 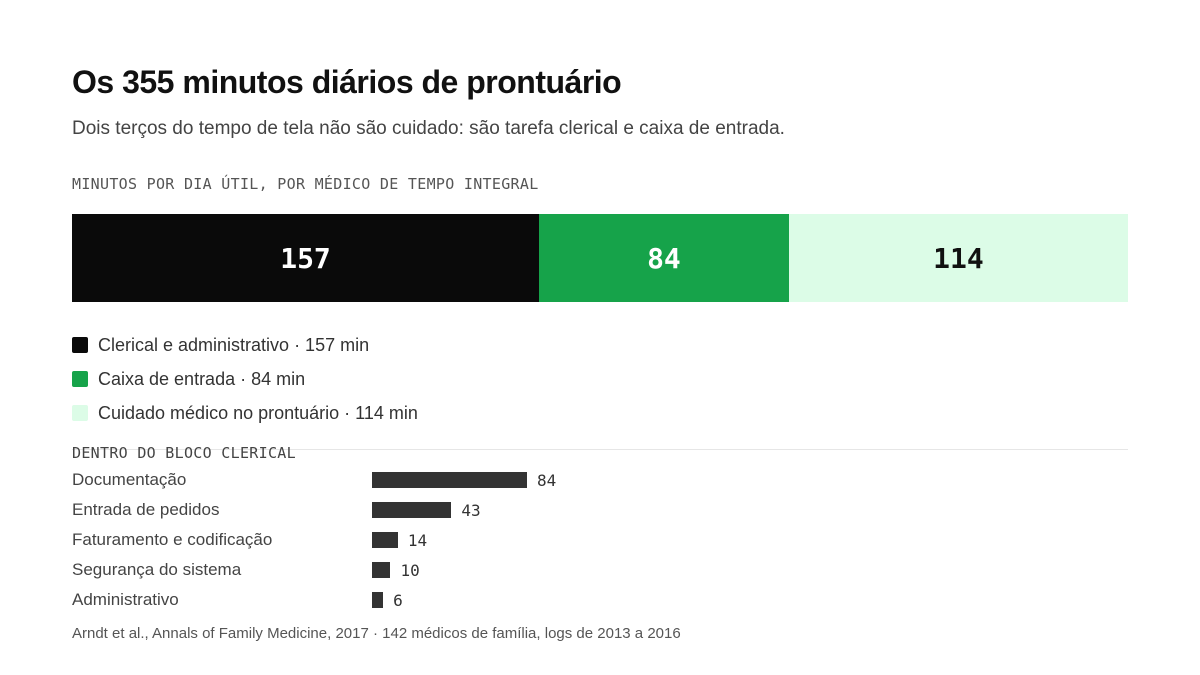 I want to click on stacked-segment: 114, so click(x=958, y=258).